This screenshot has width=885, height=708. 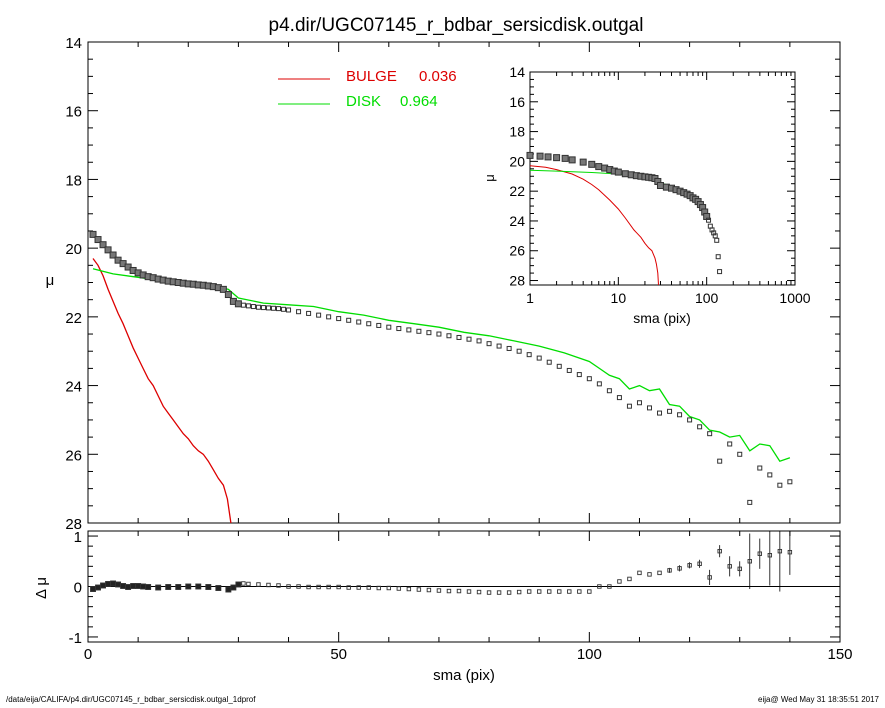 I want to click on inset-x-tick-label: 10, so click(x=619, y=298).